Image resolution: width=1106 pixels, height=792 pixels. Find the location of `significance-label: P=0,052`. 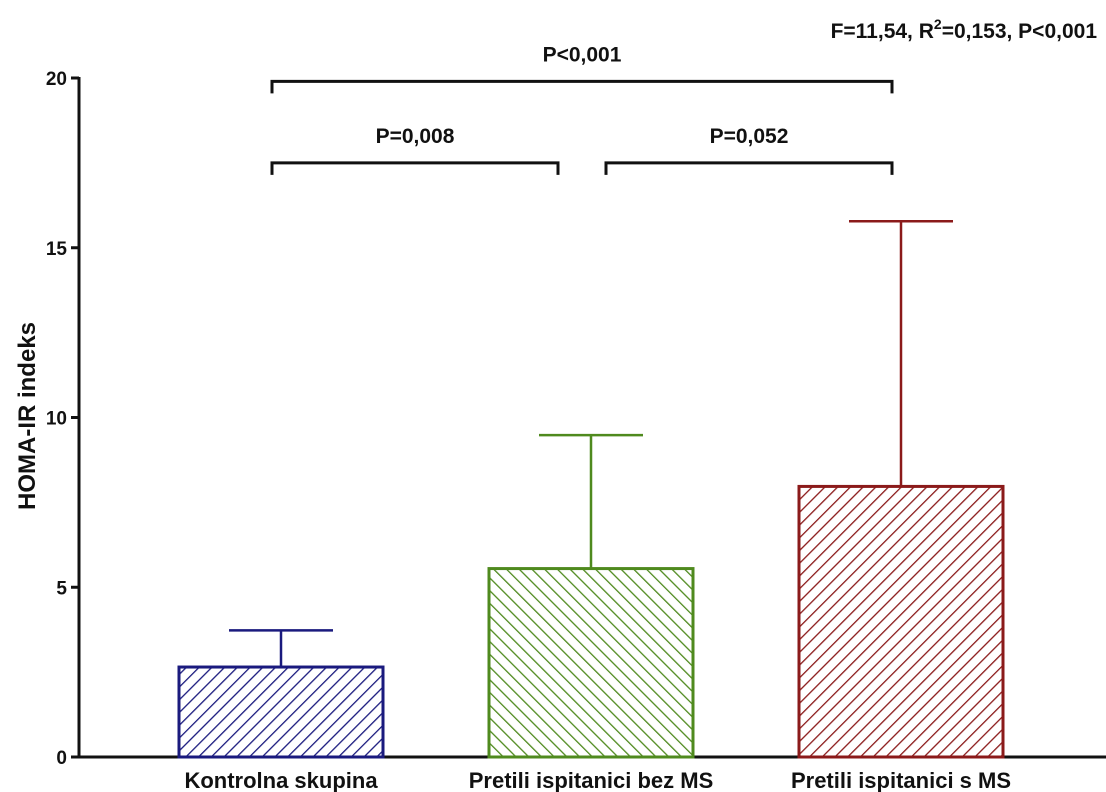

significance-label: P=0,052 is located at coordinates (749, 136).